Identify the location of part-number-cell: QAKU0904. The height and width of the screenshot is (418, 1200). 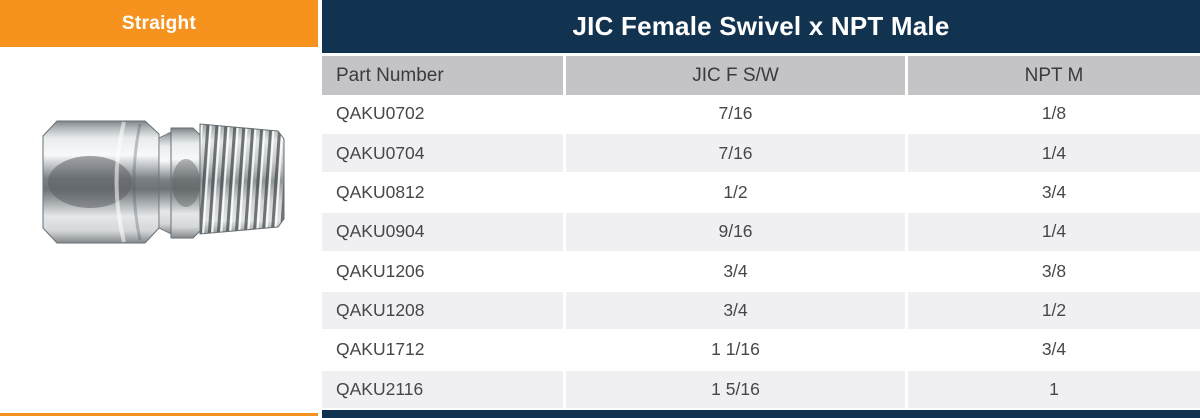
(380, 231).